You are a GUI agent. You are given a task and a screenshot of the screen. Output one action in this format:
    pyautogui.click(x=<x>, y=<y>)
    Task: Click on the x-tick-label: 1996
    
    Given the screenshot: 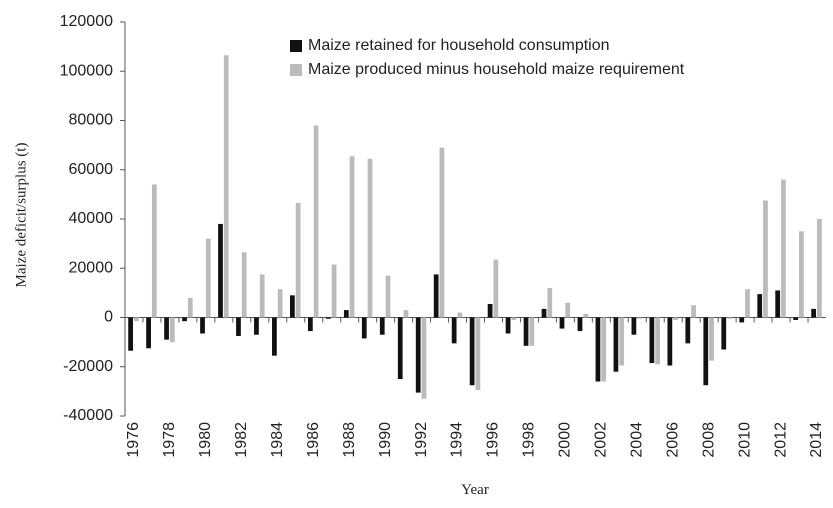 What is the action you would take?
    pyautogui.click(x=493, y=440)
    